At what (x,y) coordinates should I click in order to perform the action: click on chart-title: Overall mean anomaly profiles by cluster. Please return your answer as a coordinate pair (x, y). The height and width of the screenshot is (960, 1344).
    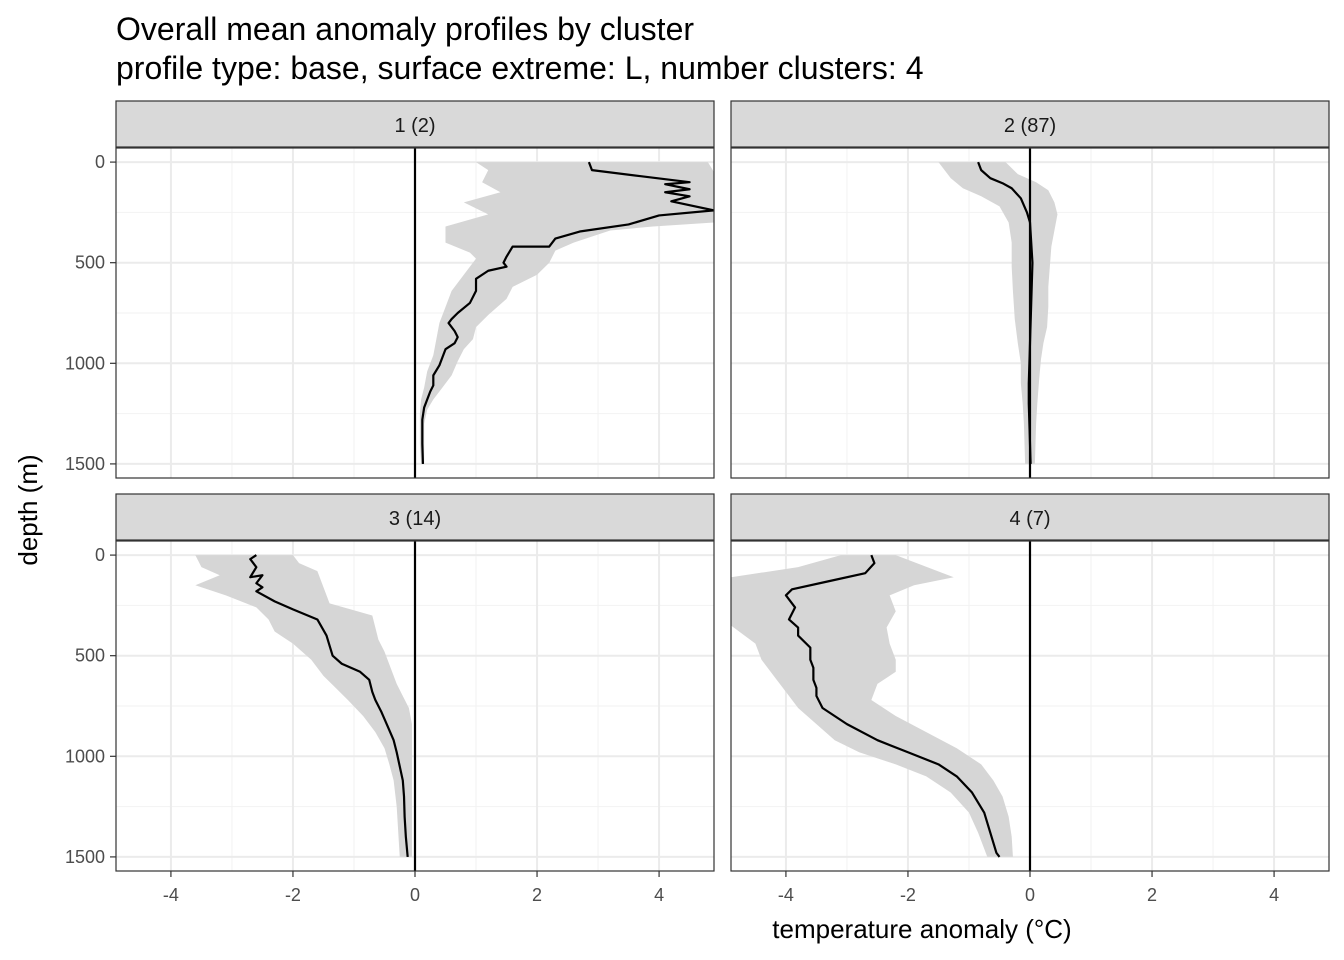
    Looking at the image, I should click on (405, 29).